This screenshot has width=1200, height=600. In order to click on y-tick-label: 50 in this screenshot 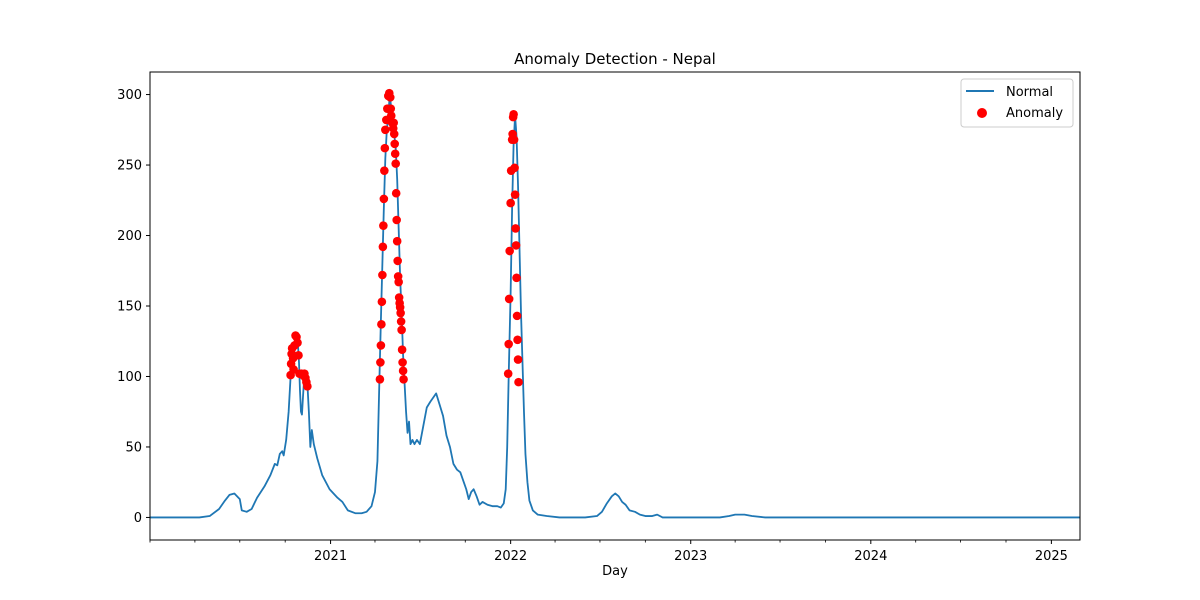, I will do `click(133, 447)`.